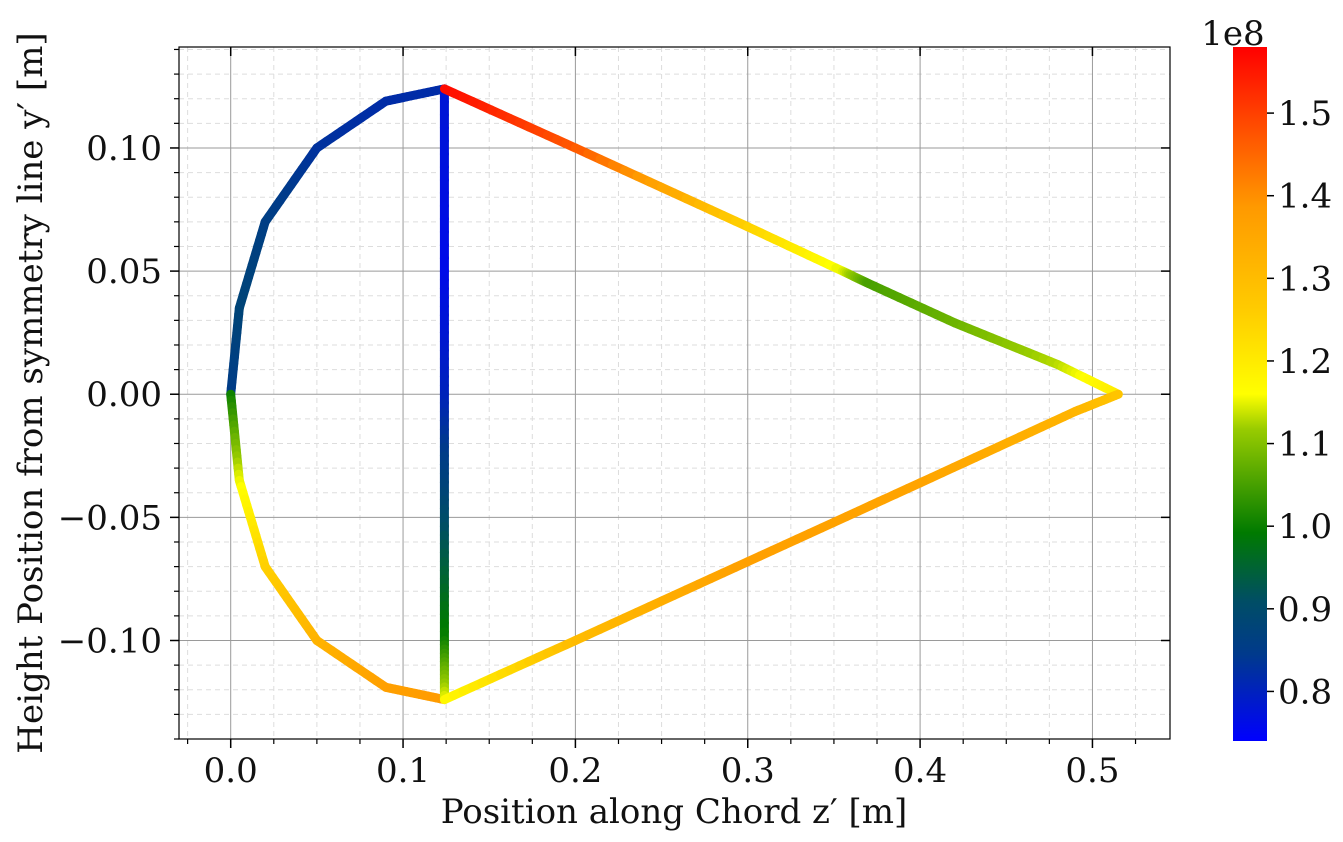  Describe the element at coordinates (124, 395) in the screenshot. I see `y-tick-label: 0.00` at that location.